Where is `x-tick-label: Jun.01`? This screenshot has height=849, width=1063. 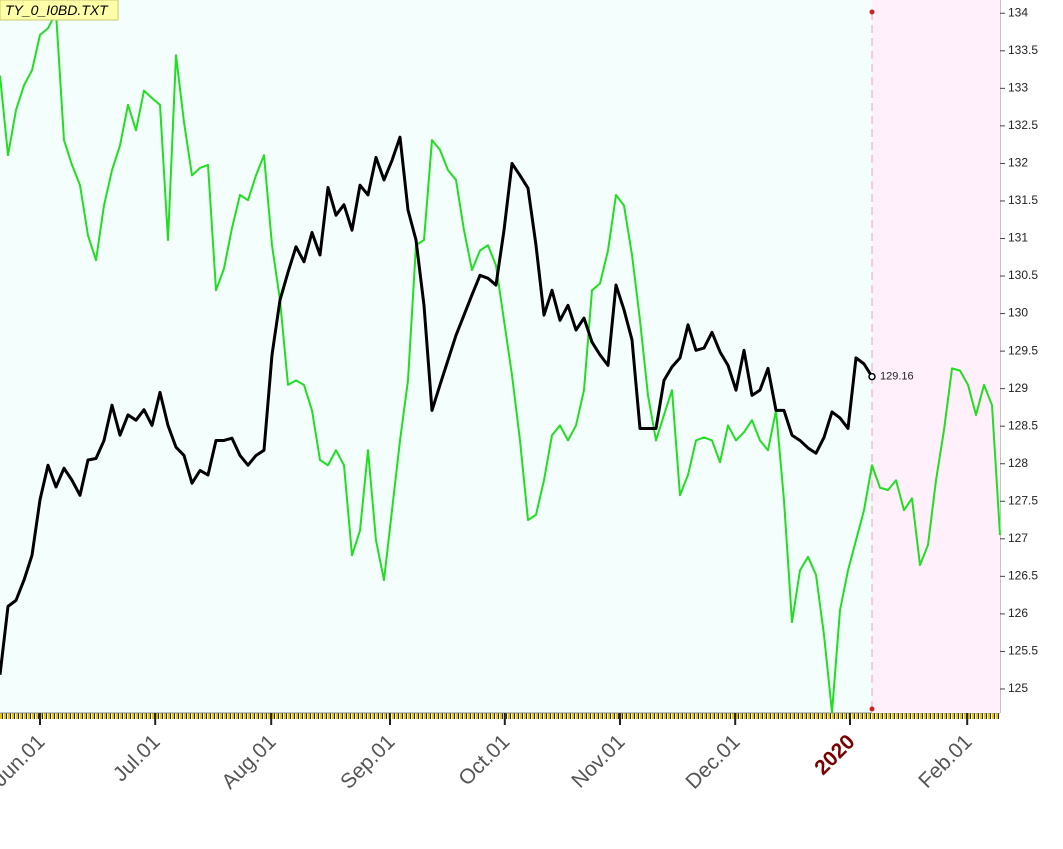
x-tick-label: Jun.01 is located at coordinates (25, 760).